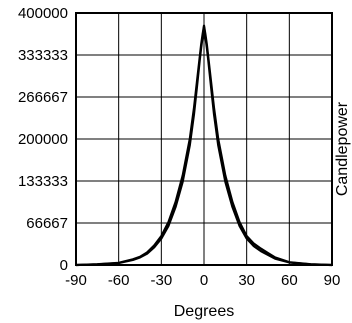 This screenshot has width=352, height=323. I want to click on y-axis-label: Candlepower, so click(342, 148).